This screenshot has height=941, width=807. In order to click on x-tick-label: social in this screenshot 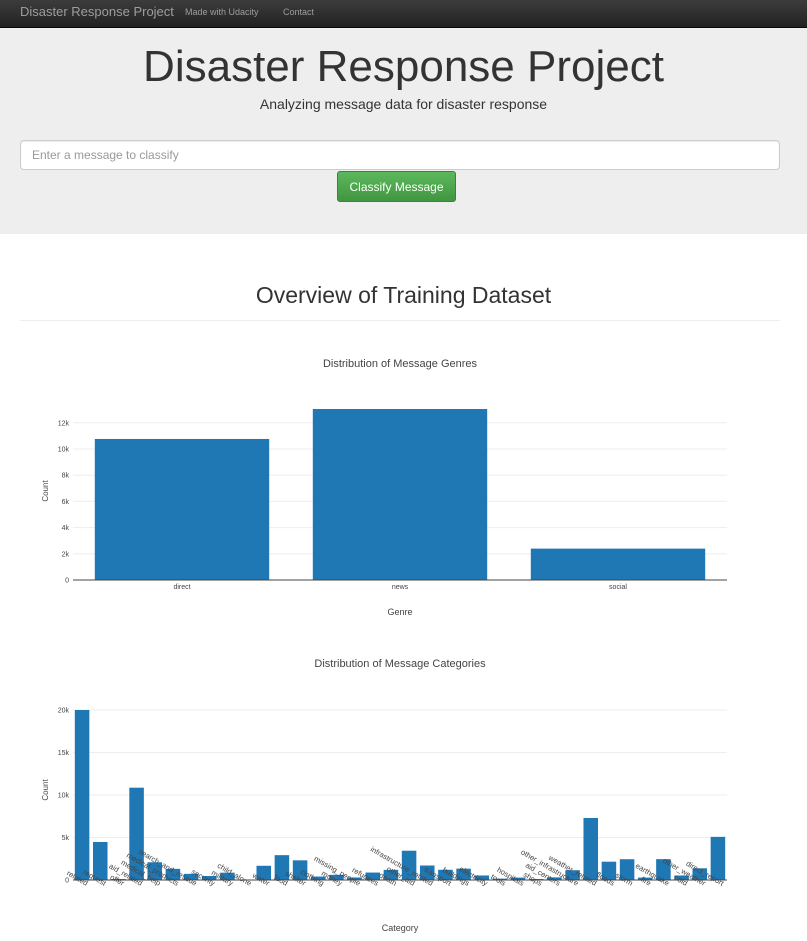, I will do `click(618, 587)`.